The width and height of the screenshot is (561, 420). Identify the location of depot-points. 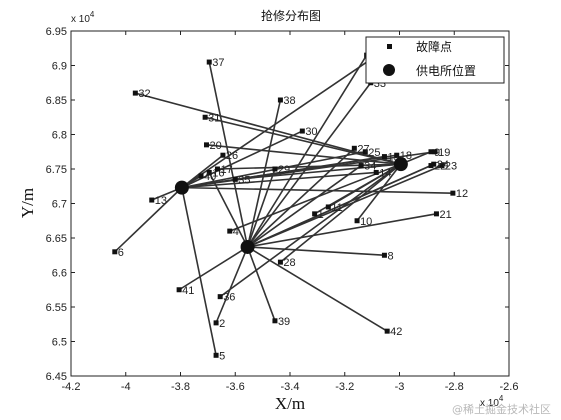
(291, 205).